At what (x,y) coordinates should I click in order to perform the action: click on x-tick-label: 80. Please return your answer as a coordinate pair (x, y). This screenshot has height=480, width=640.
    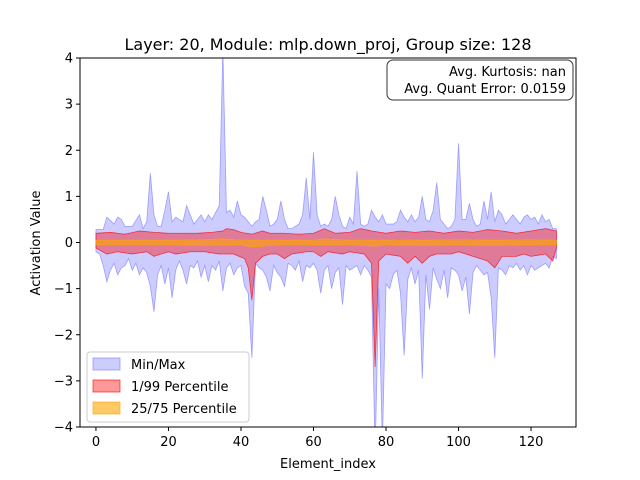
    Looking at the image, I should click on (386, 442).